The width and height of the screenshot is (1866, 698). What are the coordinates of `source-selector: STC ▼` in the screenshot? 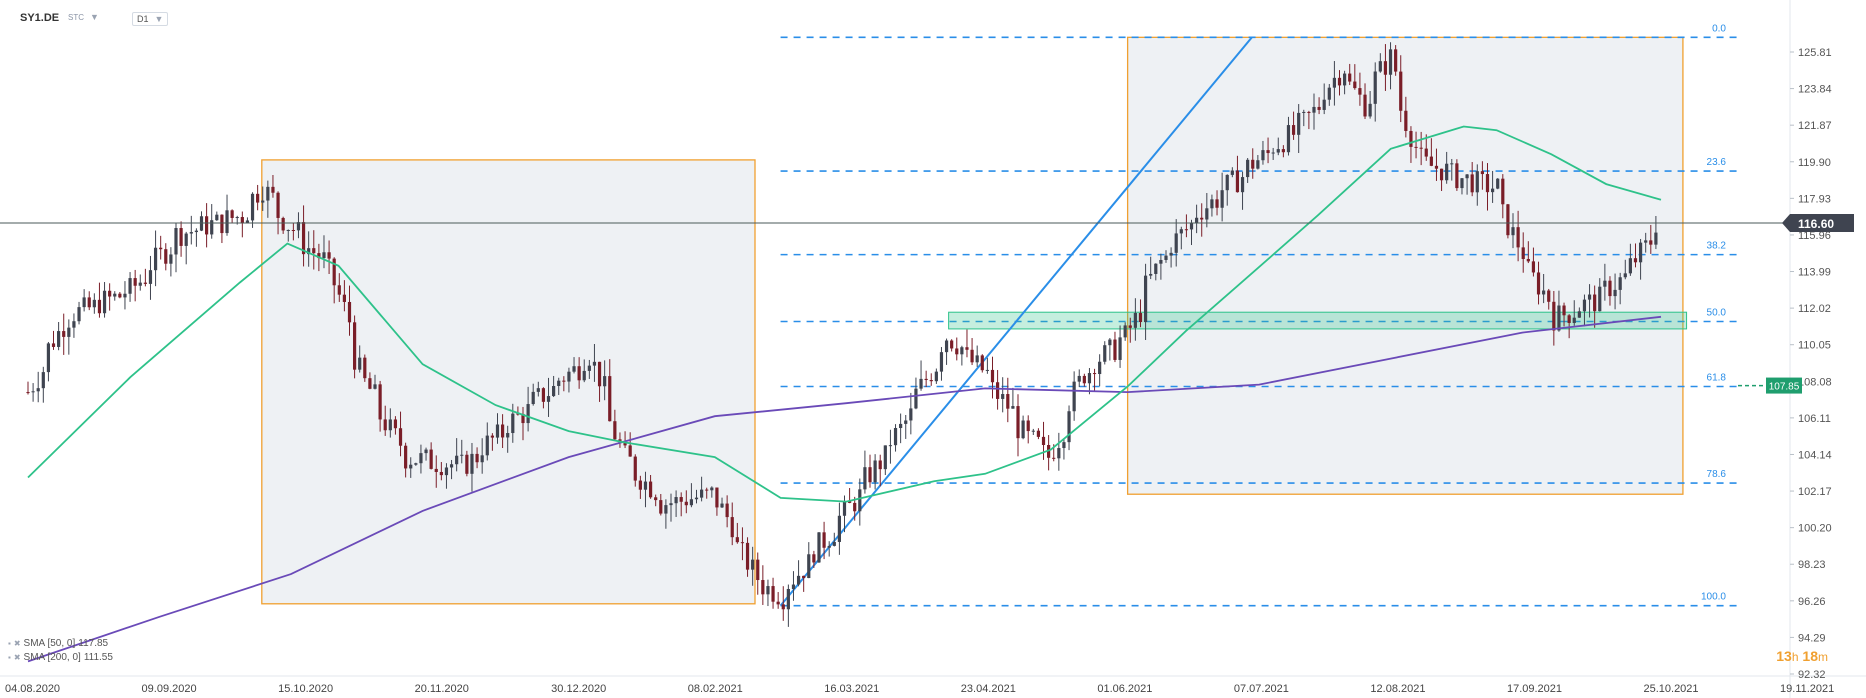 It's located at (83, 17).